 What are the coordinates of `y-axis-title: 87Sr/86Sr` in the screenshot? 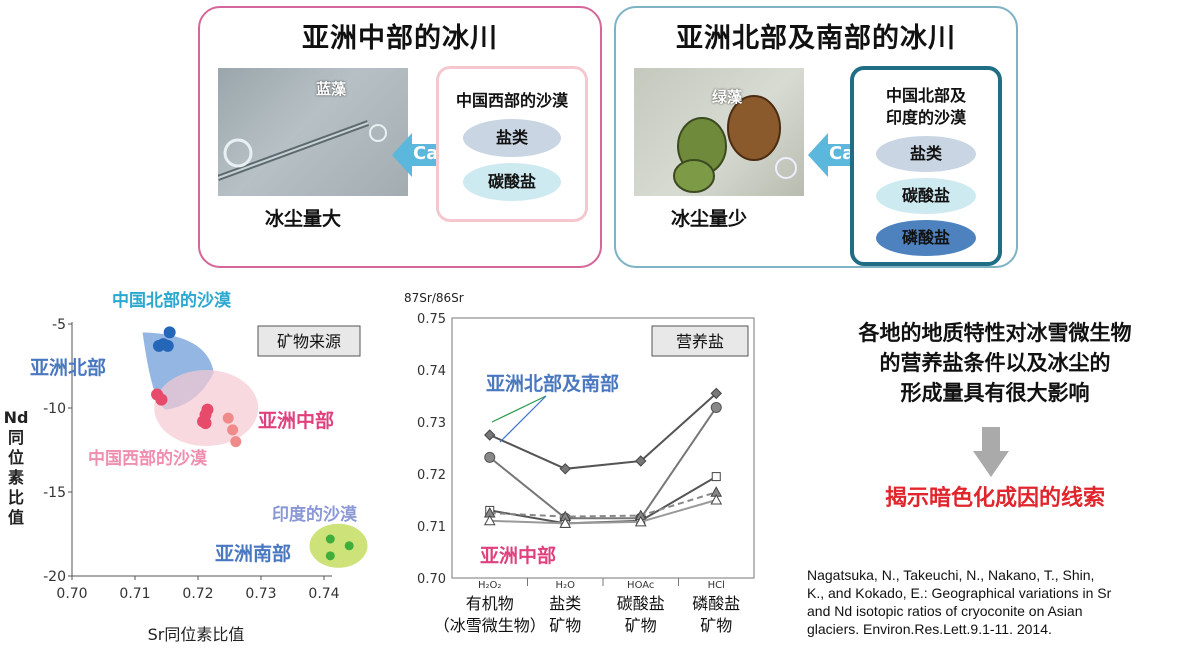 It's located at (434, 298).